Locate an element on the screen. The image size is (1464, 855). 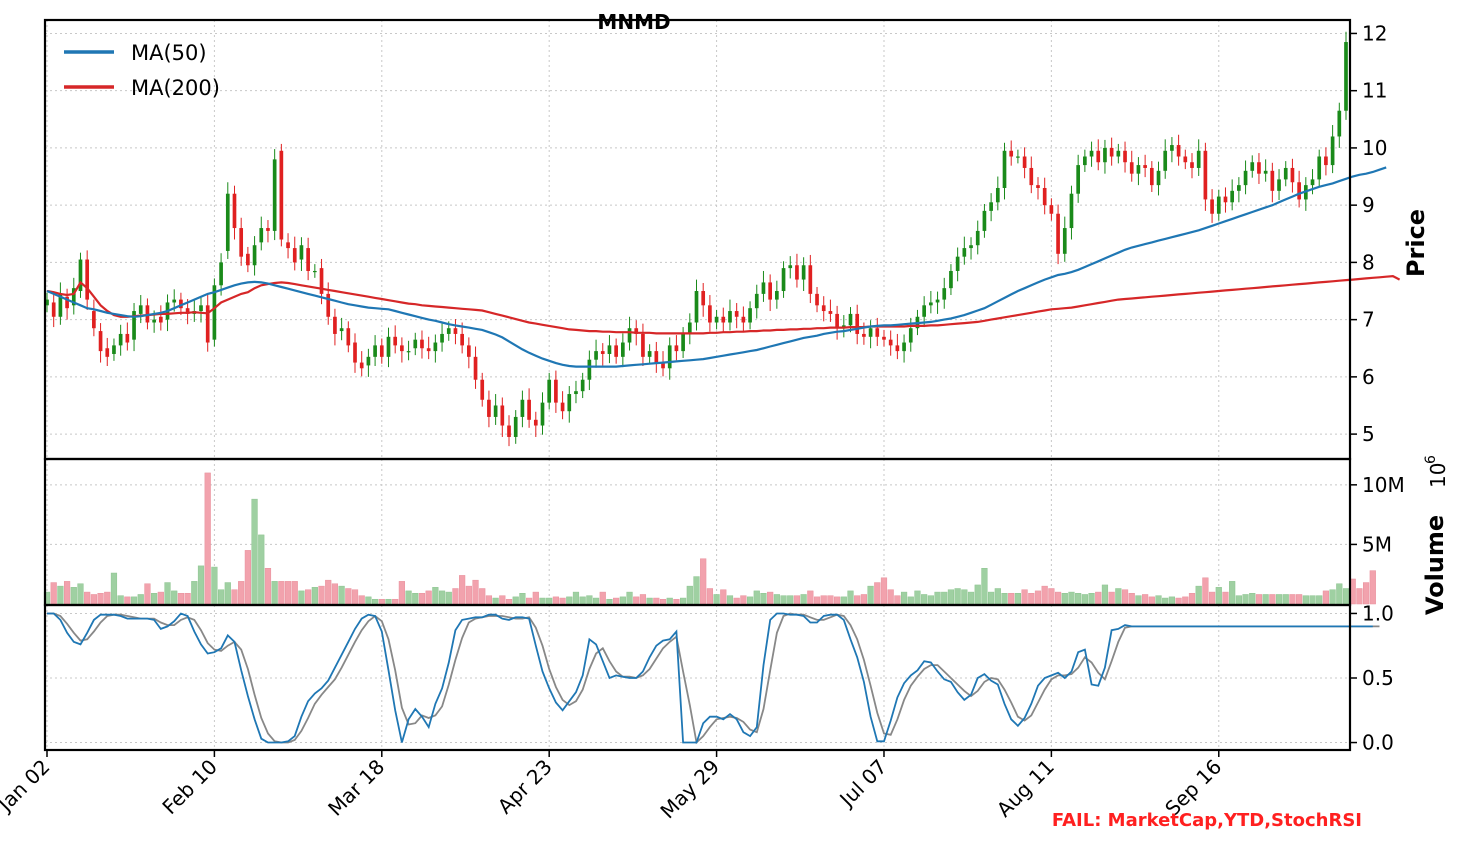
x-tick-label-5: Jul 07 is located at coordinates (863, 784).